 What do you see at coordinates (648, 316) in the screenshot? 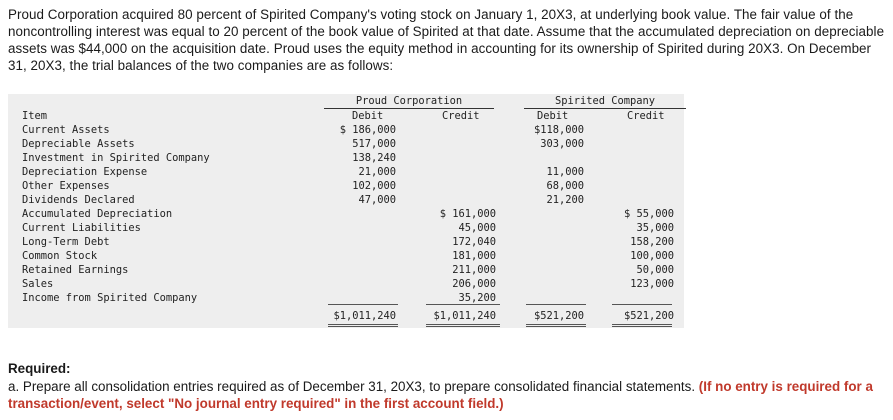
I see `total-spirited-credit: $521,200` at bounding box center [648, 316].